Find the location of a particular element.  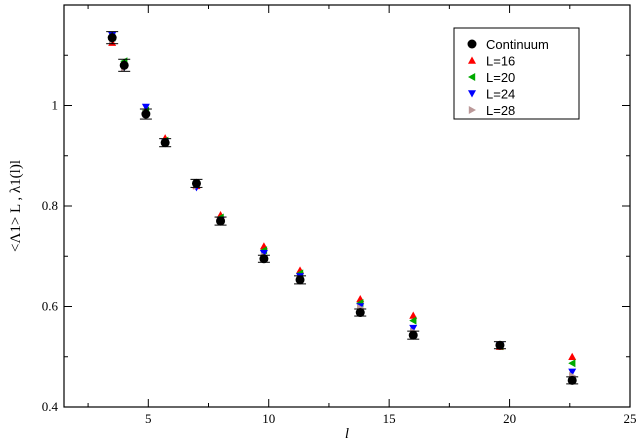

y-tick-label: 0.8 is located at coordinates (50, 205).